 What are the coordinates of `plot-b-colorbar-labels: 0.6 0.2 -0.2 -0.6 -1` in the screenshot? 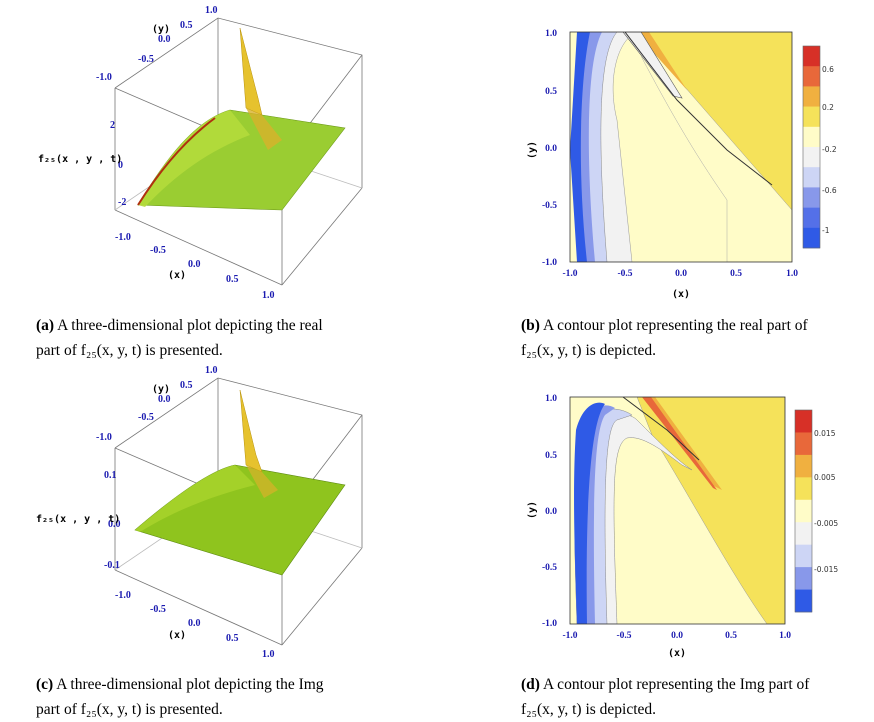 It's located at (829, 150).